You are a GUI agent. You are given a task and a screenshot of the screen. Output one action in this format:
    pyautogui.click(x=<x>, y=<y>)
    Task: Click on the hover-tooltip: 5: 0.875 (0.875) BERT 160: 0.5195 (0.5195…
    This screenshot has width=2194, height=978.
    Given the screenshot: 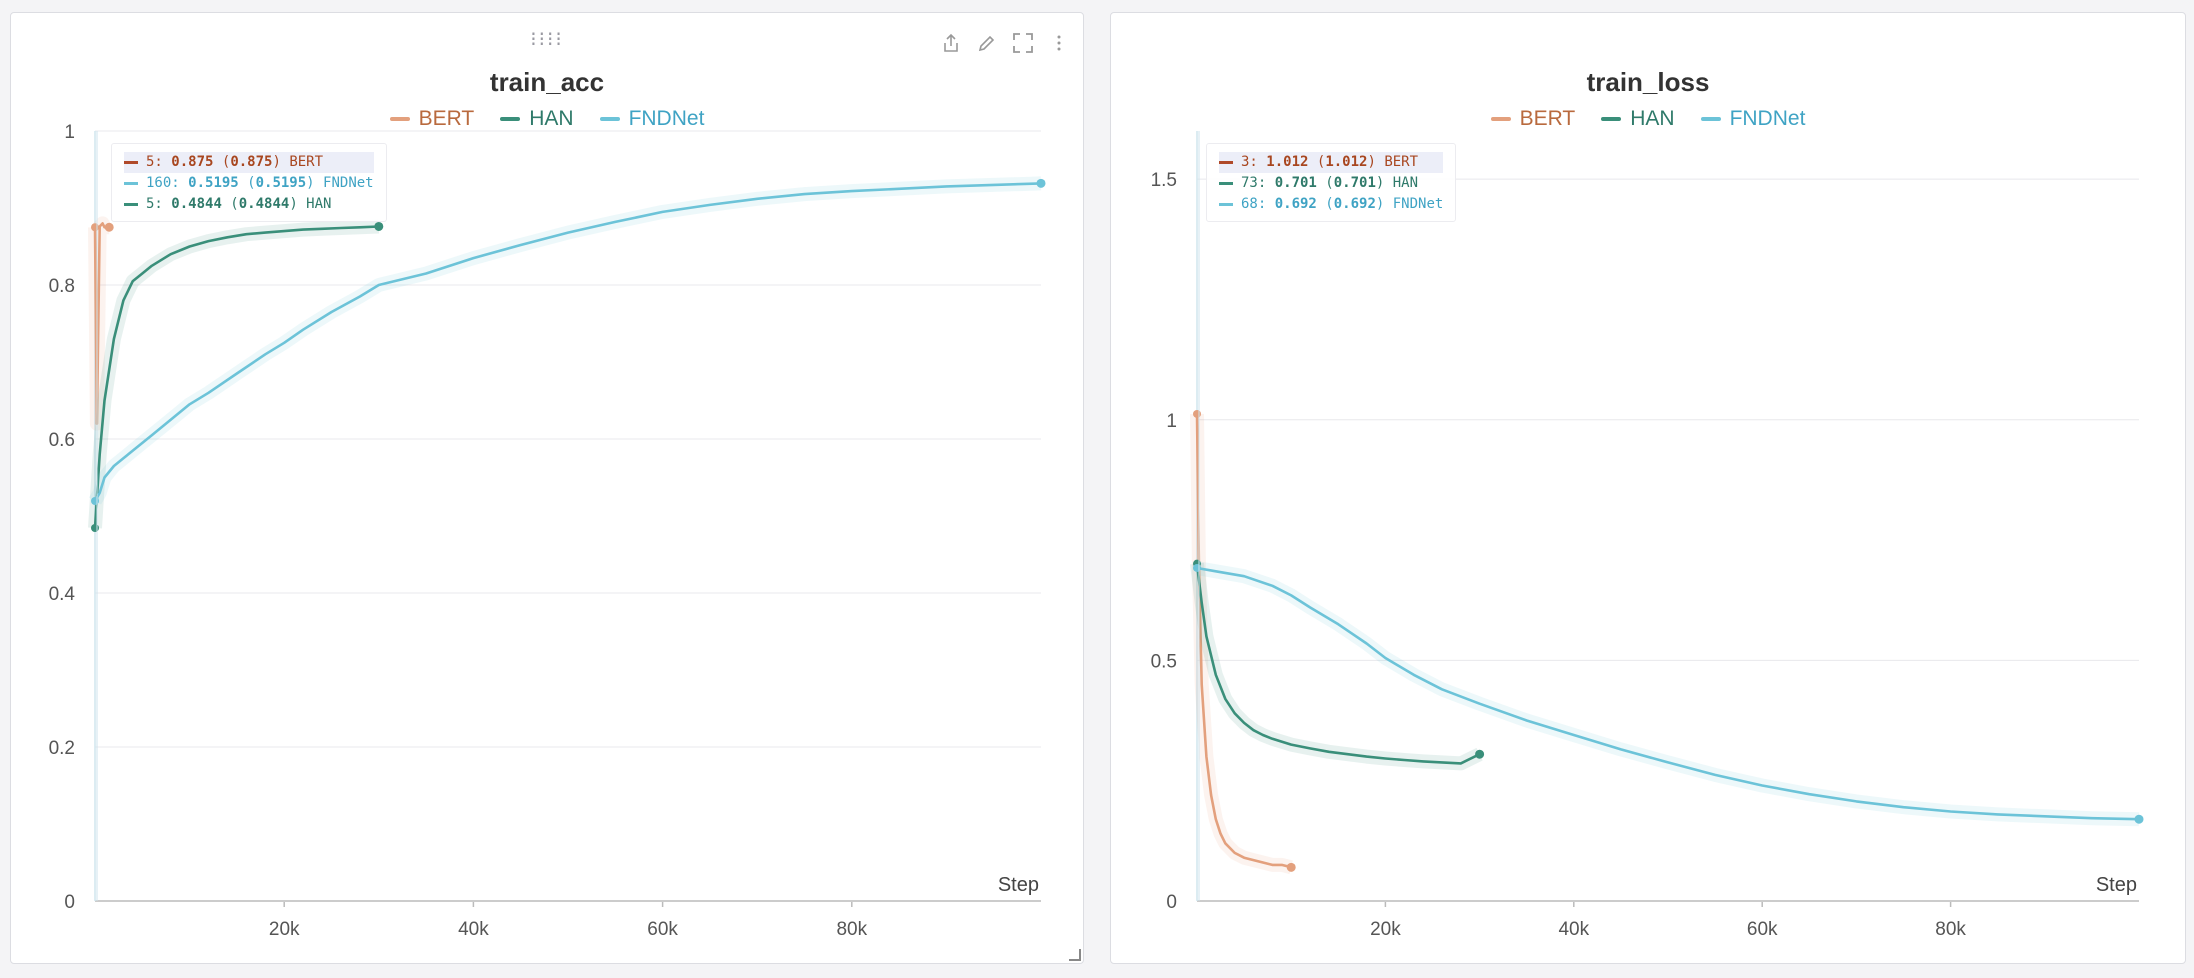 What is the action you would take?
    pyautogui.click(x=249, y=182)
    